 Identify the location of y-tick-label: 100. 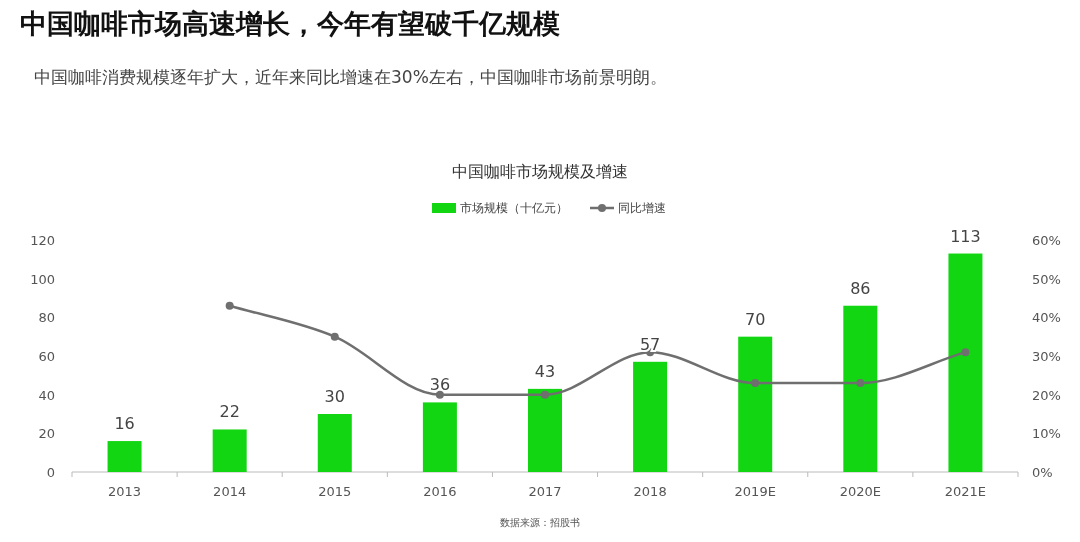
(42, 279).